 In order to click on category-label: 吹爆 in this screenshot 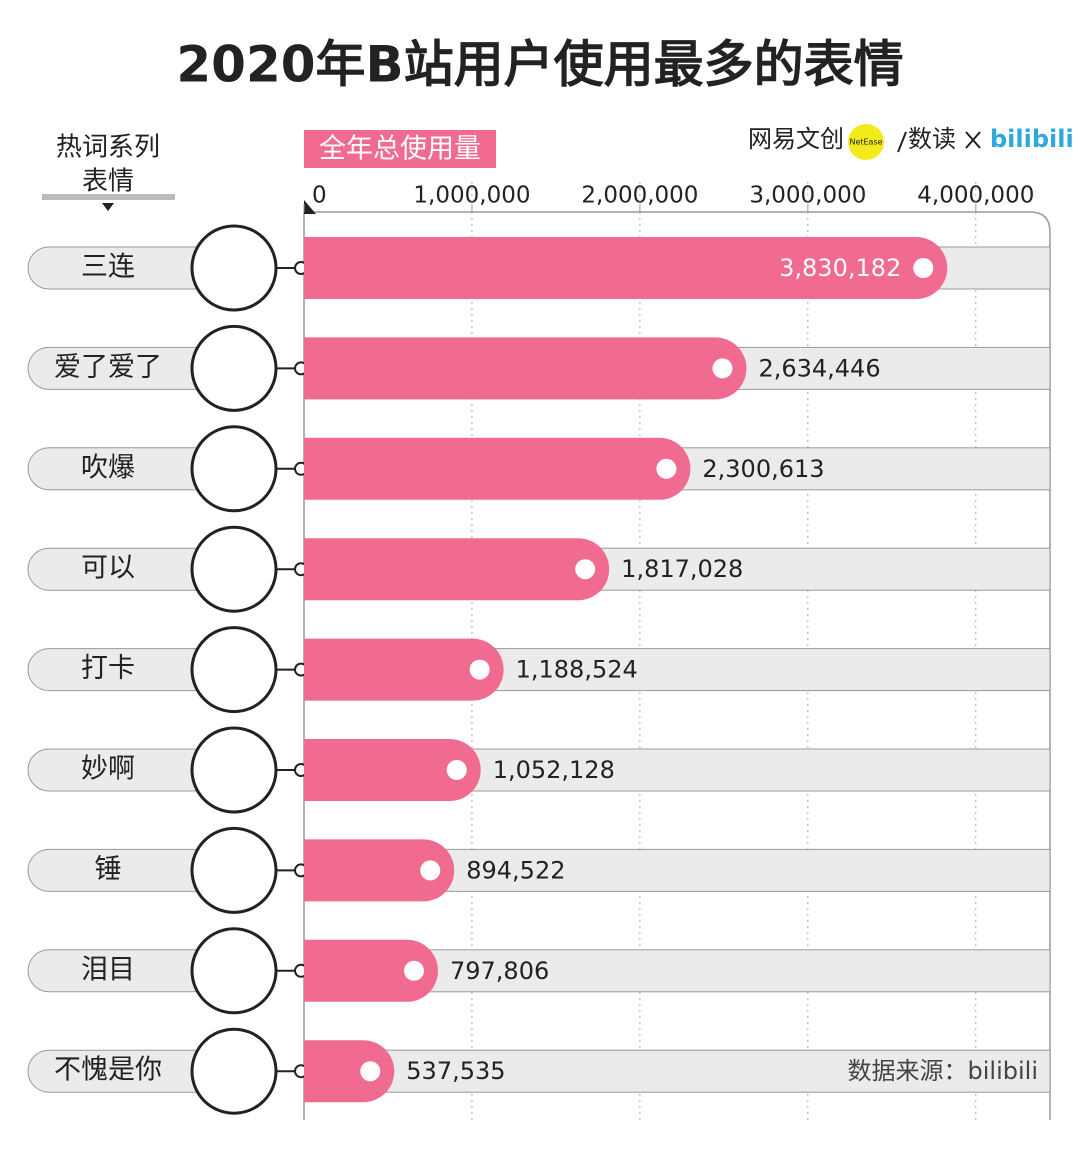, I will do `click(108, 467)`.